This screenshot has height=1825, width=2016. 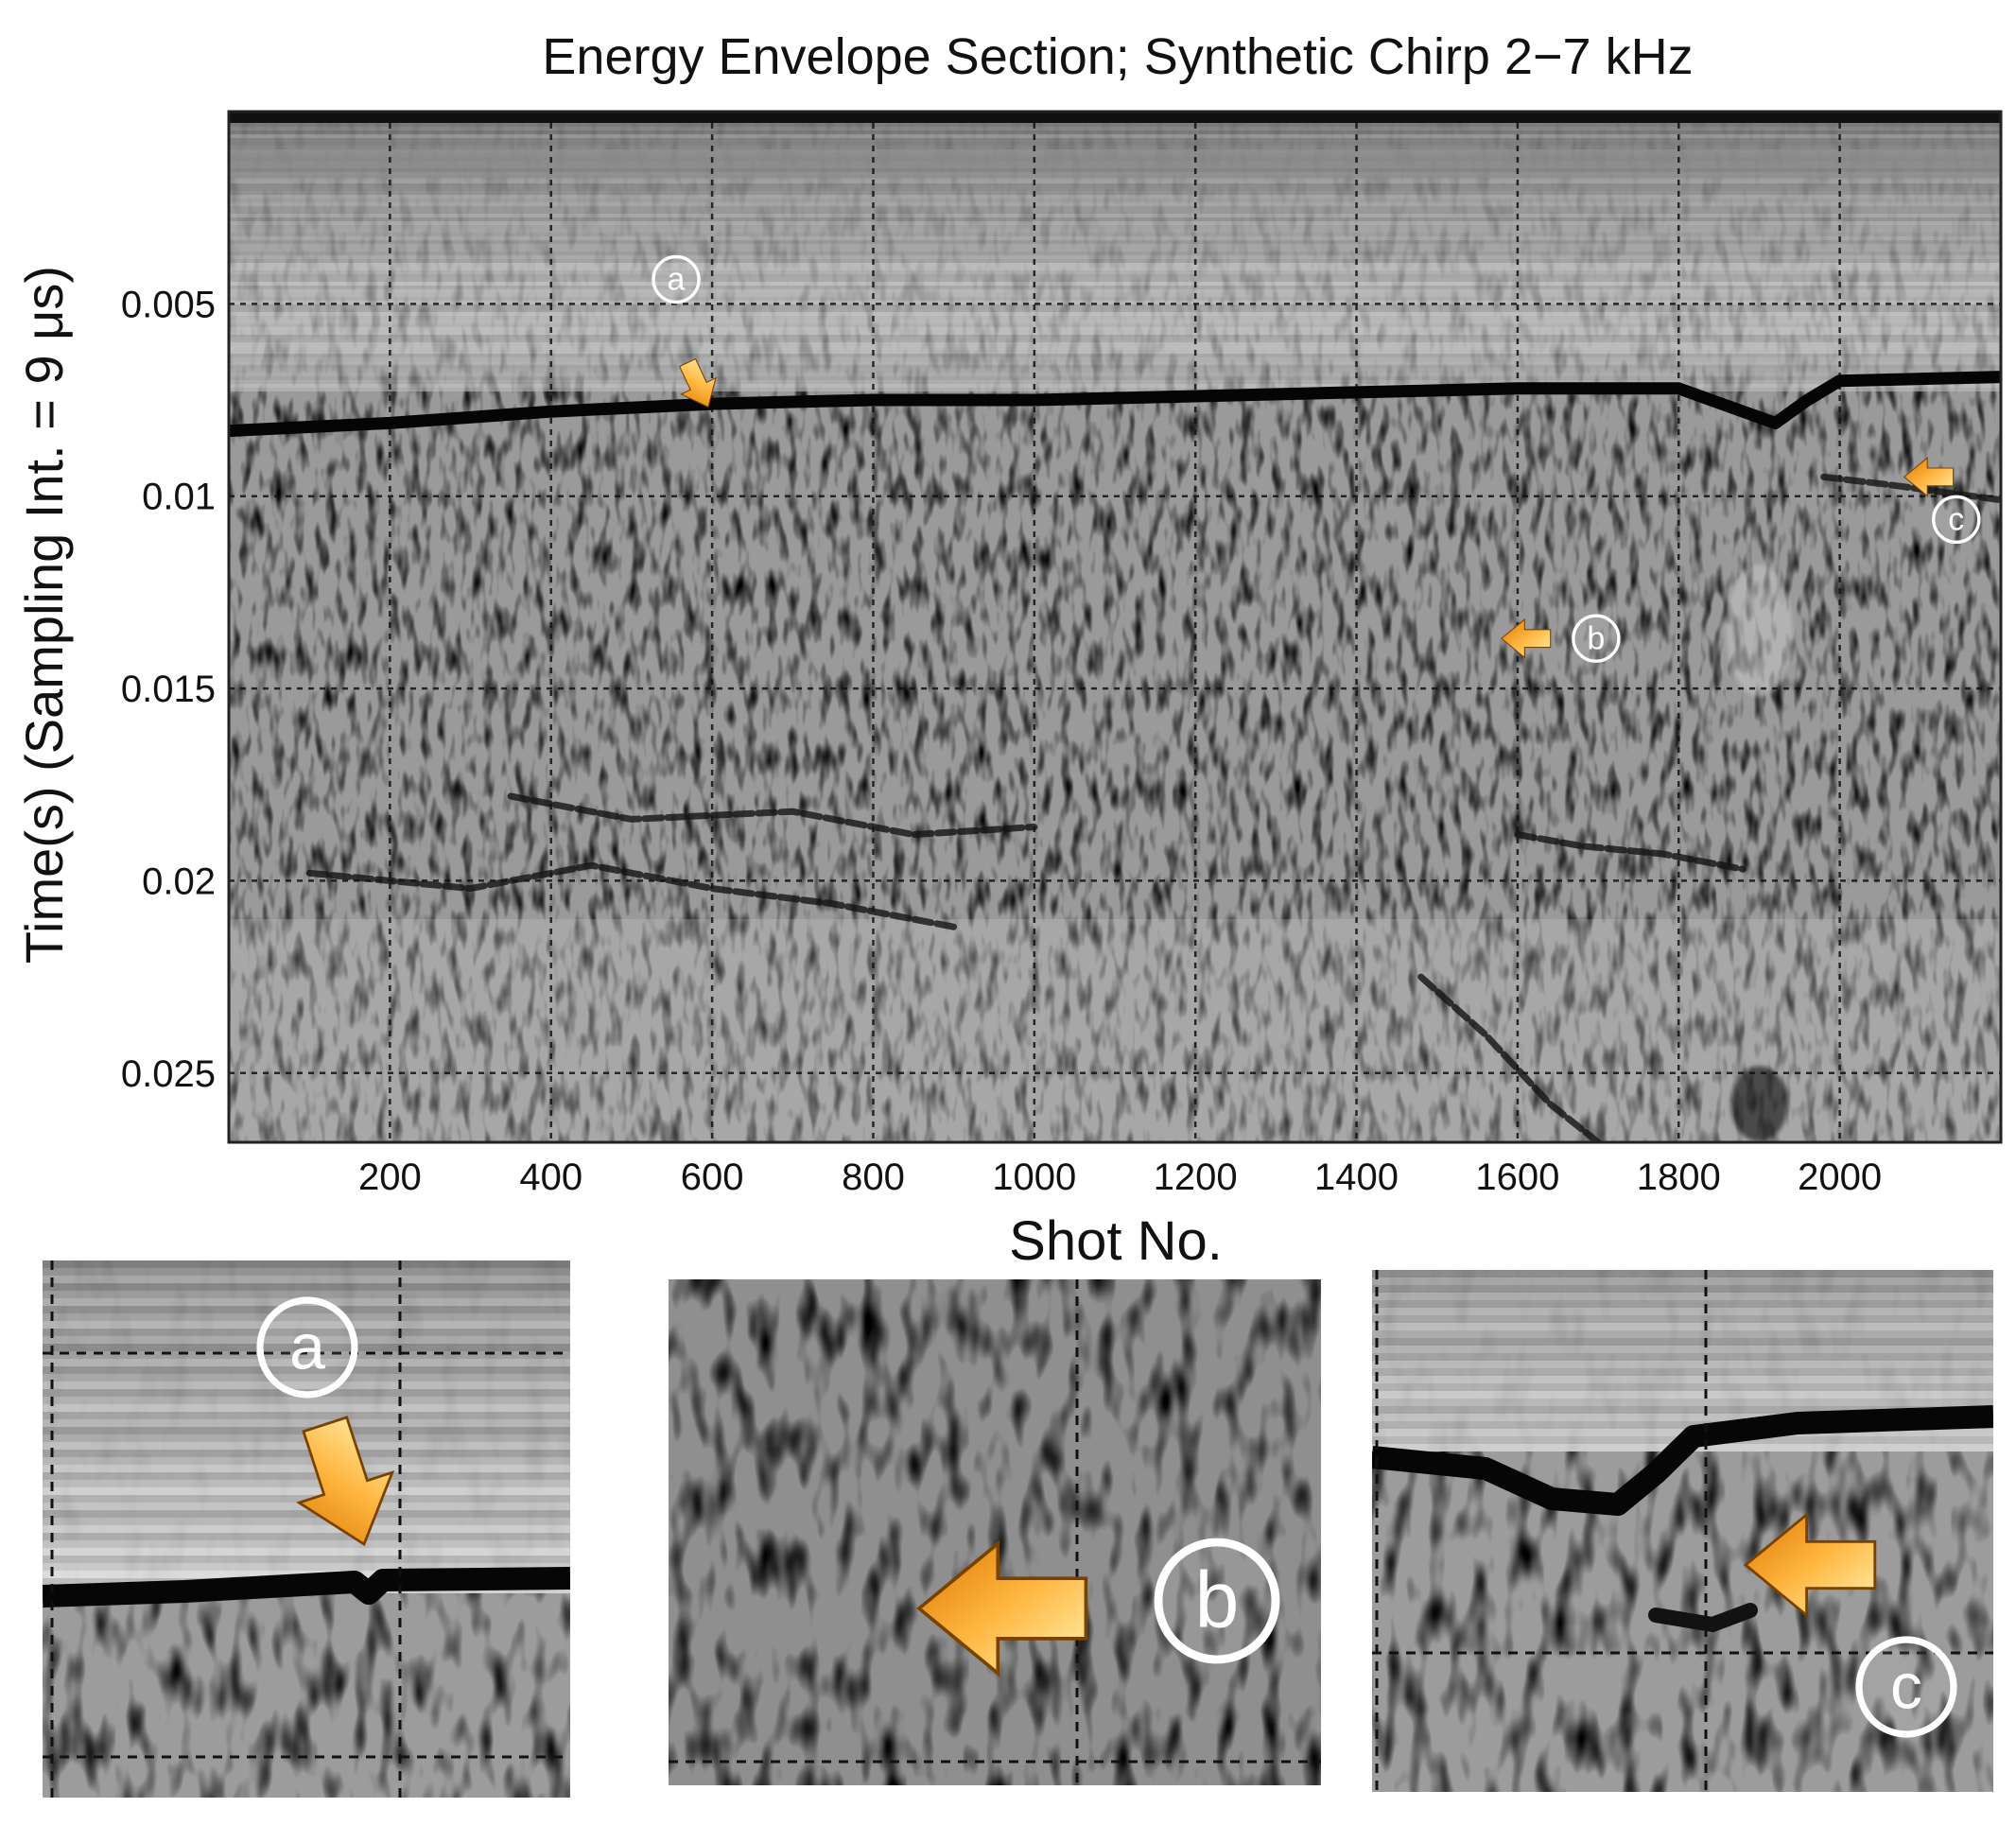 I want to click on inset-a-reflector, so click(x=306, y=1588).